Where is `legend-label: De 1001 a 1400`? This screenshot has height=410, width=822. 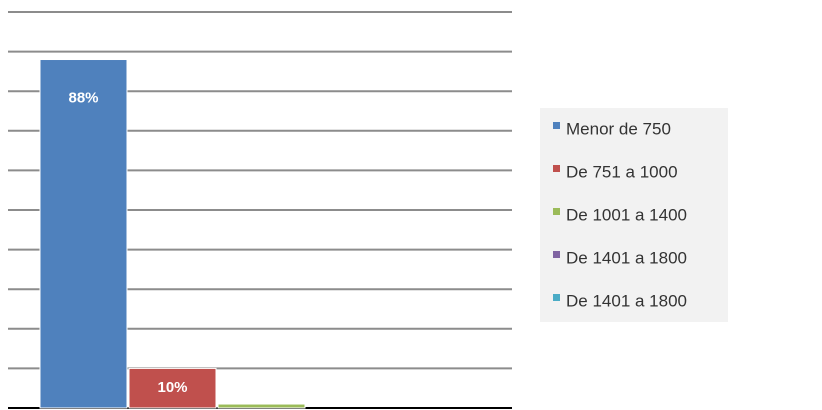 legend-label: De 1001 a 1400 is located at coordinates (626, 214).